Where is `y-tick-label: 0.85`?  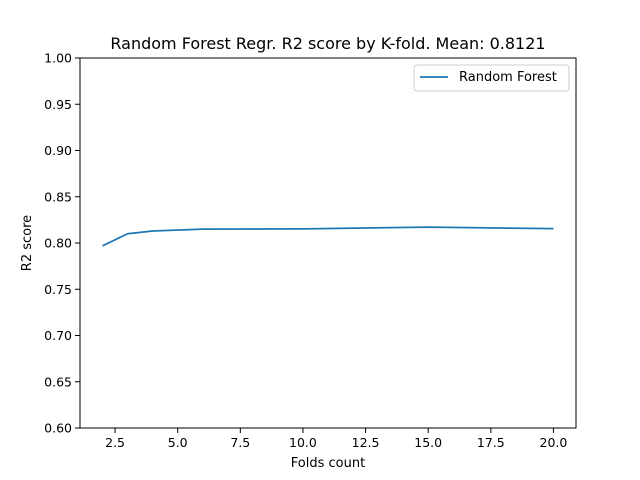
y-tick-label: 0.85 is located at coordinates (58, 196).